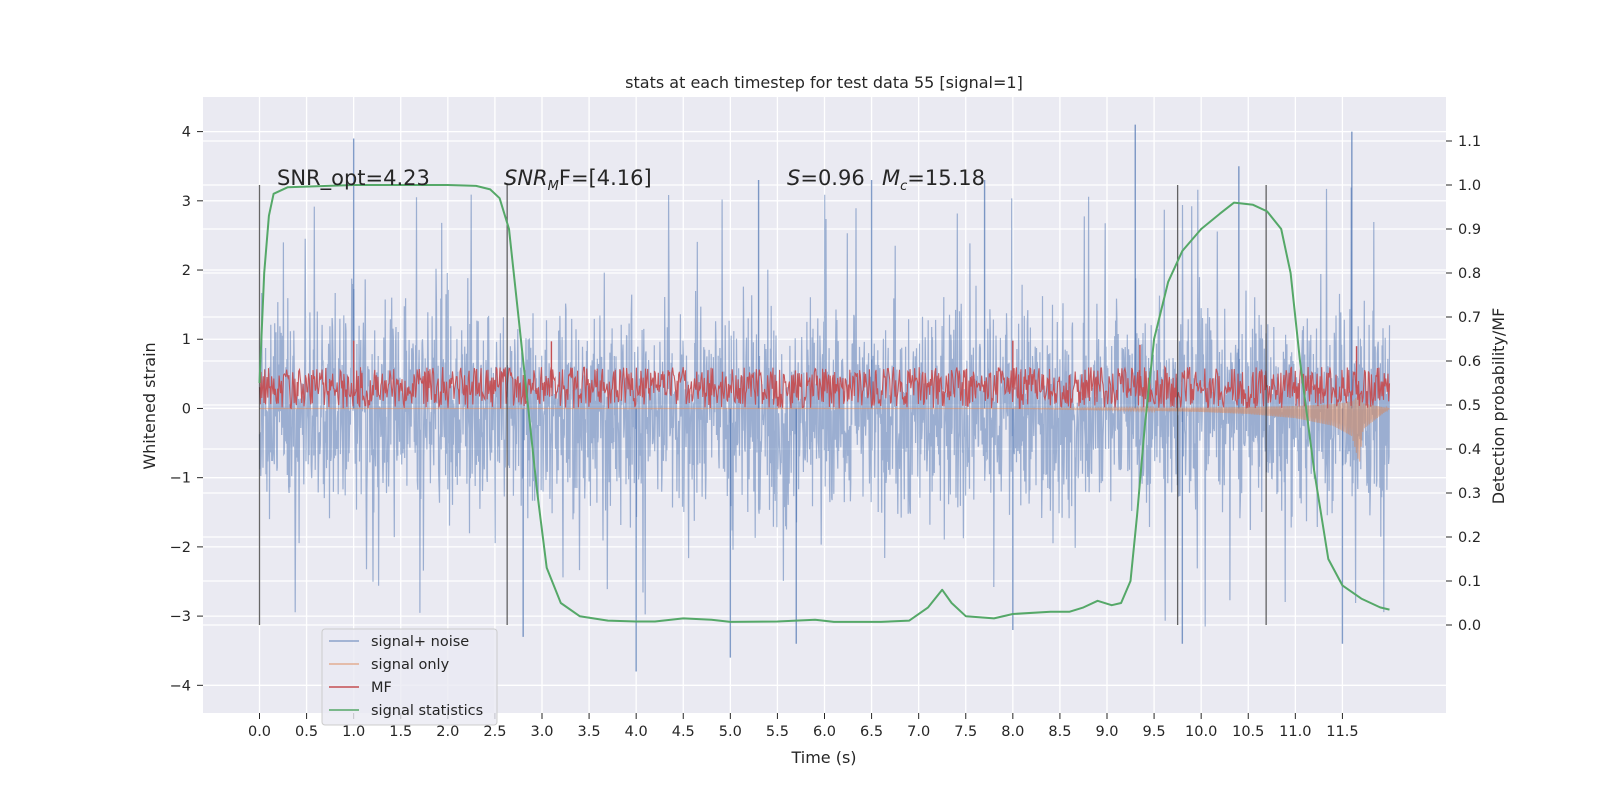 This screenshot has width=1600, height=800. I want to click on annotation-s: S=0.96, so click(826, 178).